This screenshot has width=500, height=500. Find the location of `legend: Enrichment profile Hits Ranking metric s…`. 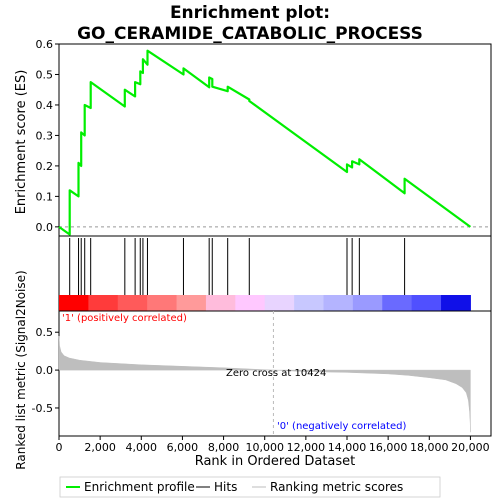

legend: Enrichment profile Hits Ranking metric s… is located at coordinates (250, 487).